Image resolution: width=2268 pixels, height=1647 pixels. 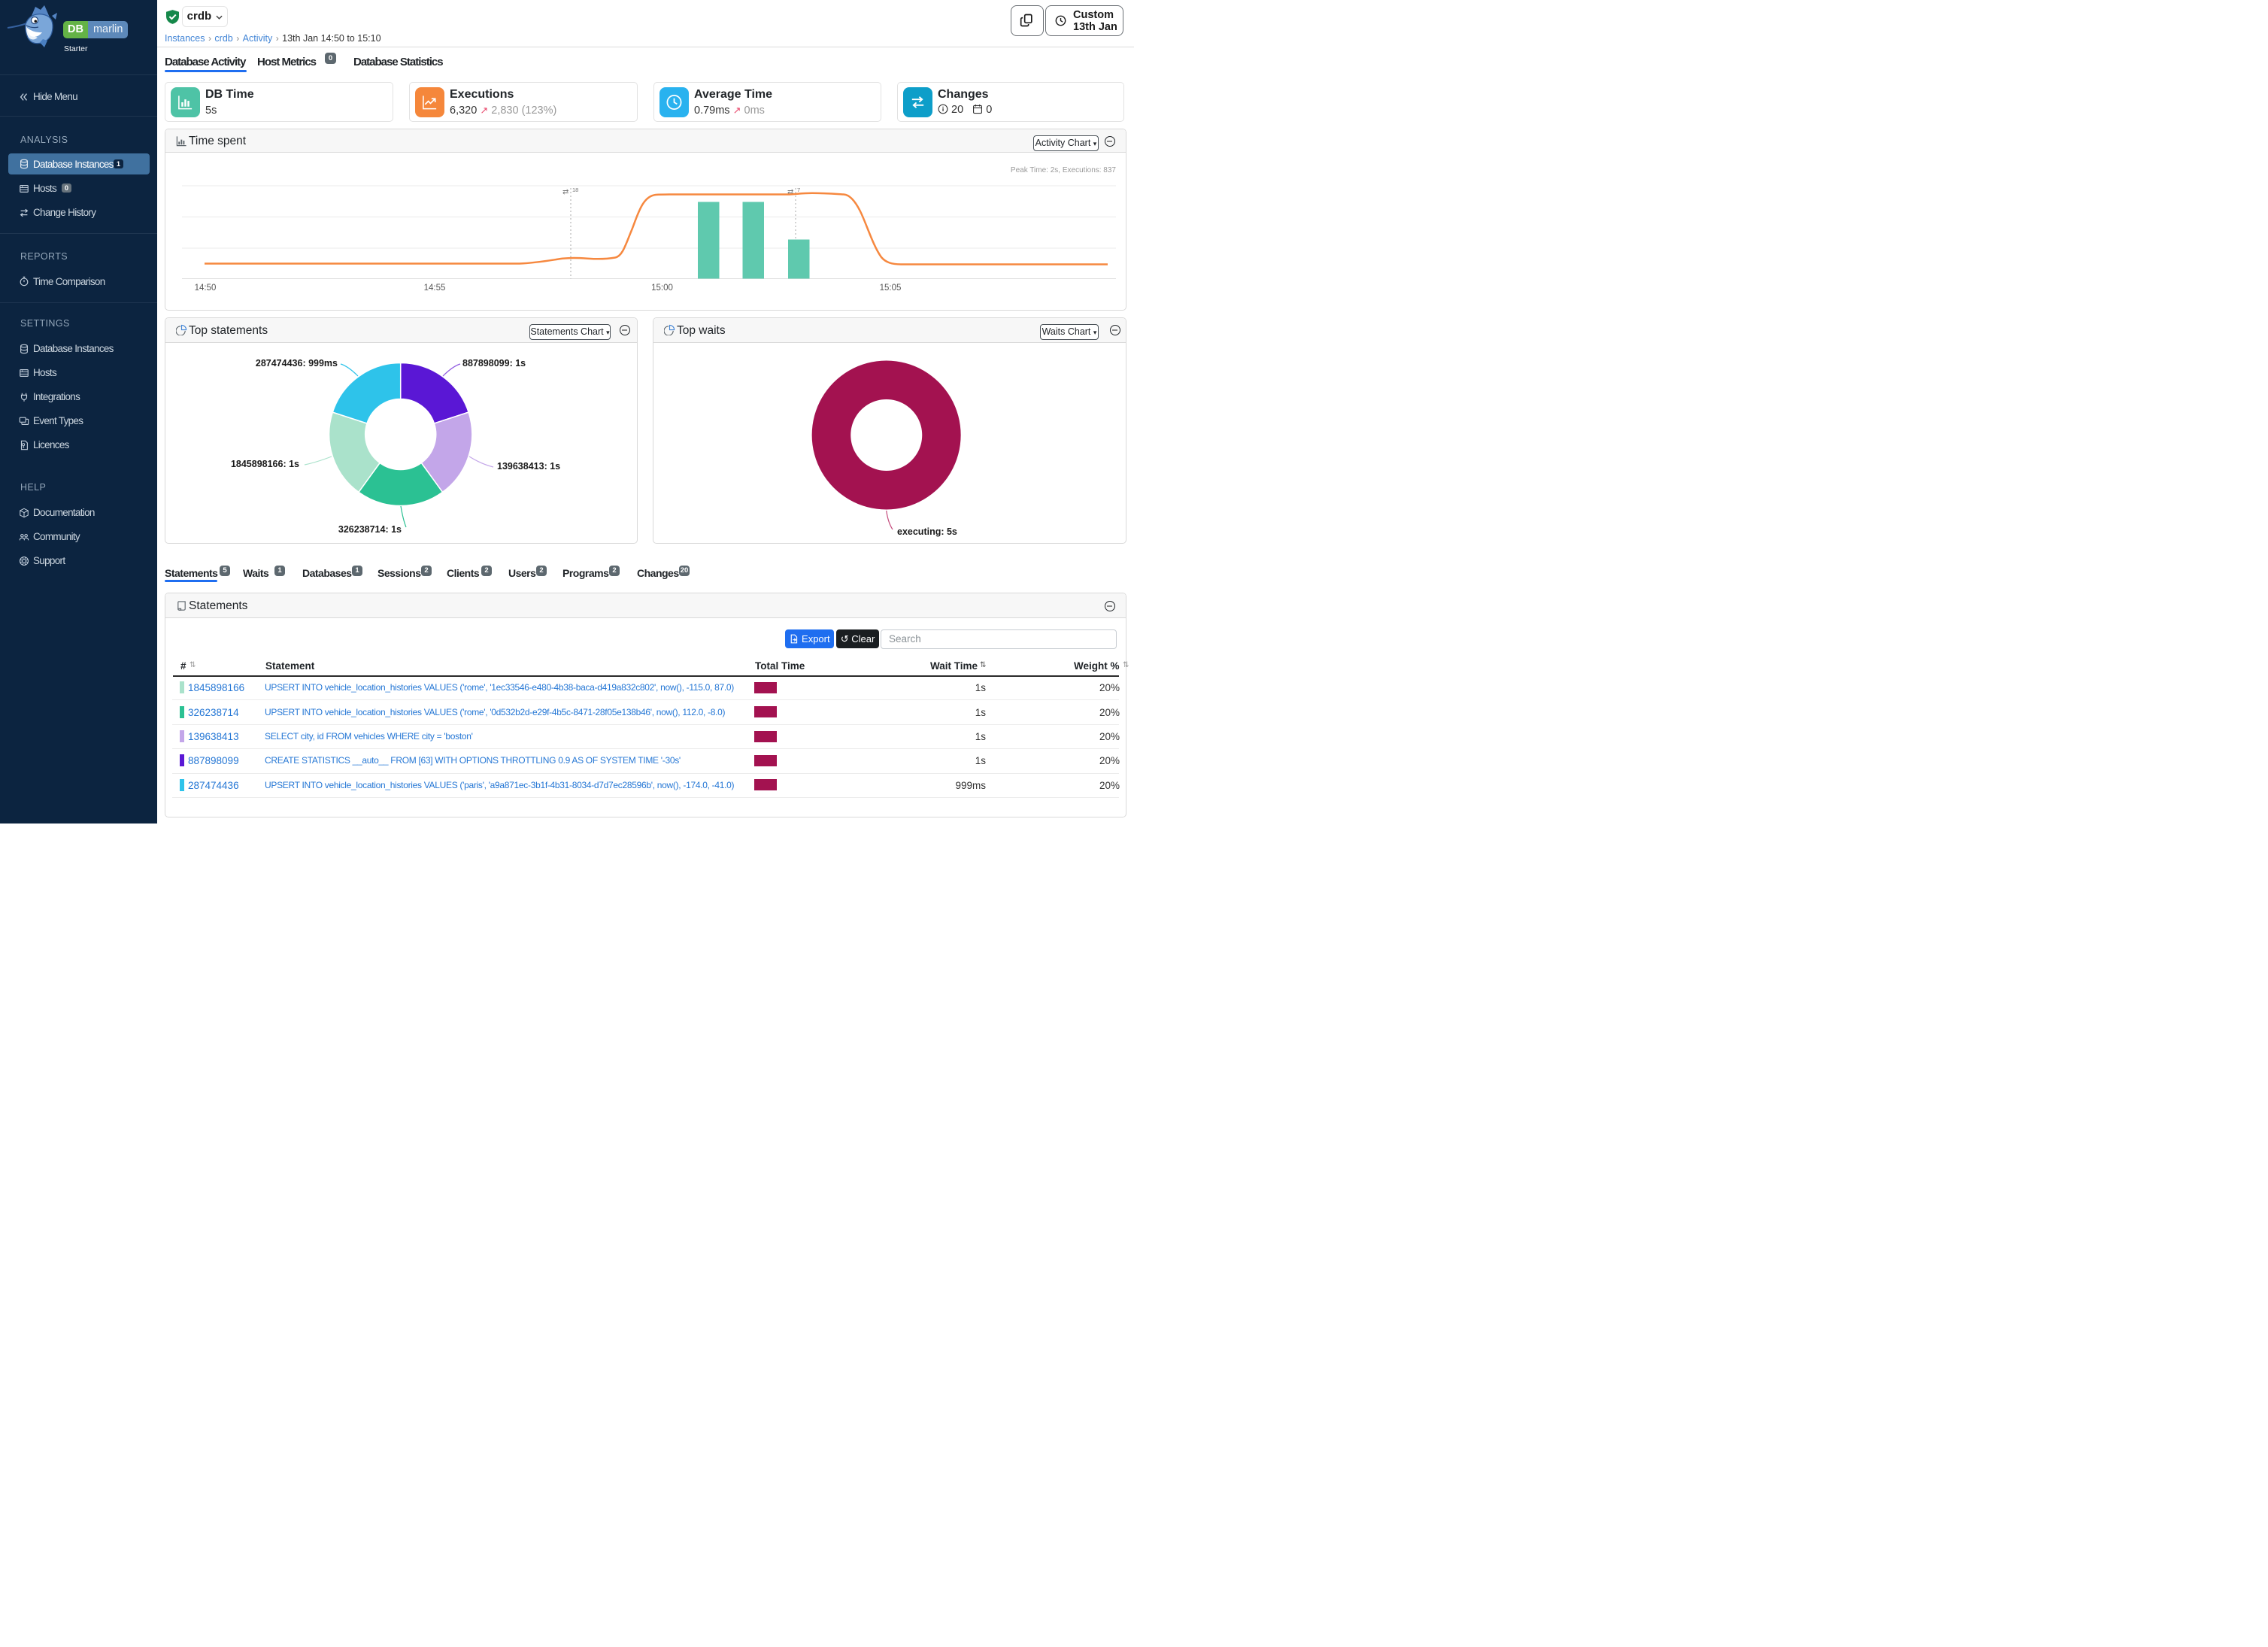 I want to click on svg-text: 139638413: 1s, so click(x=529, y=467).